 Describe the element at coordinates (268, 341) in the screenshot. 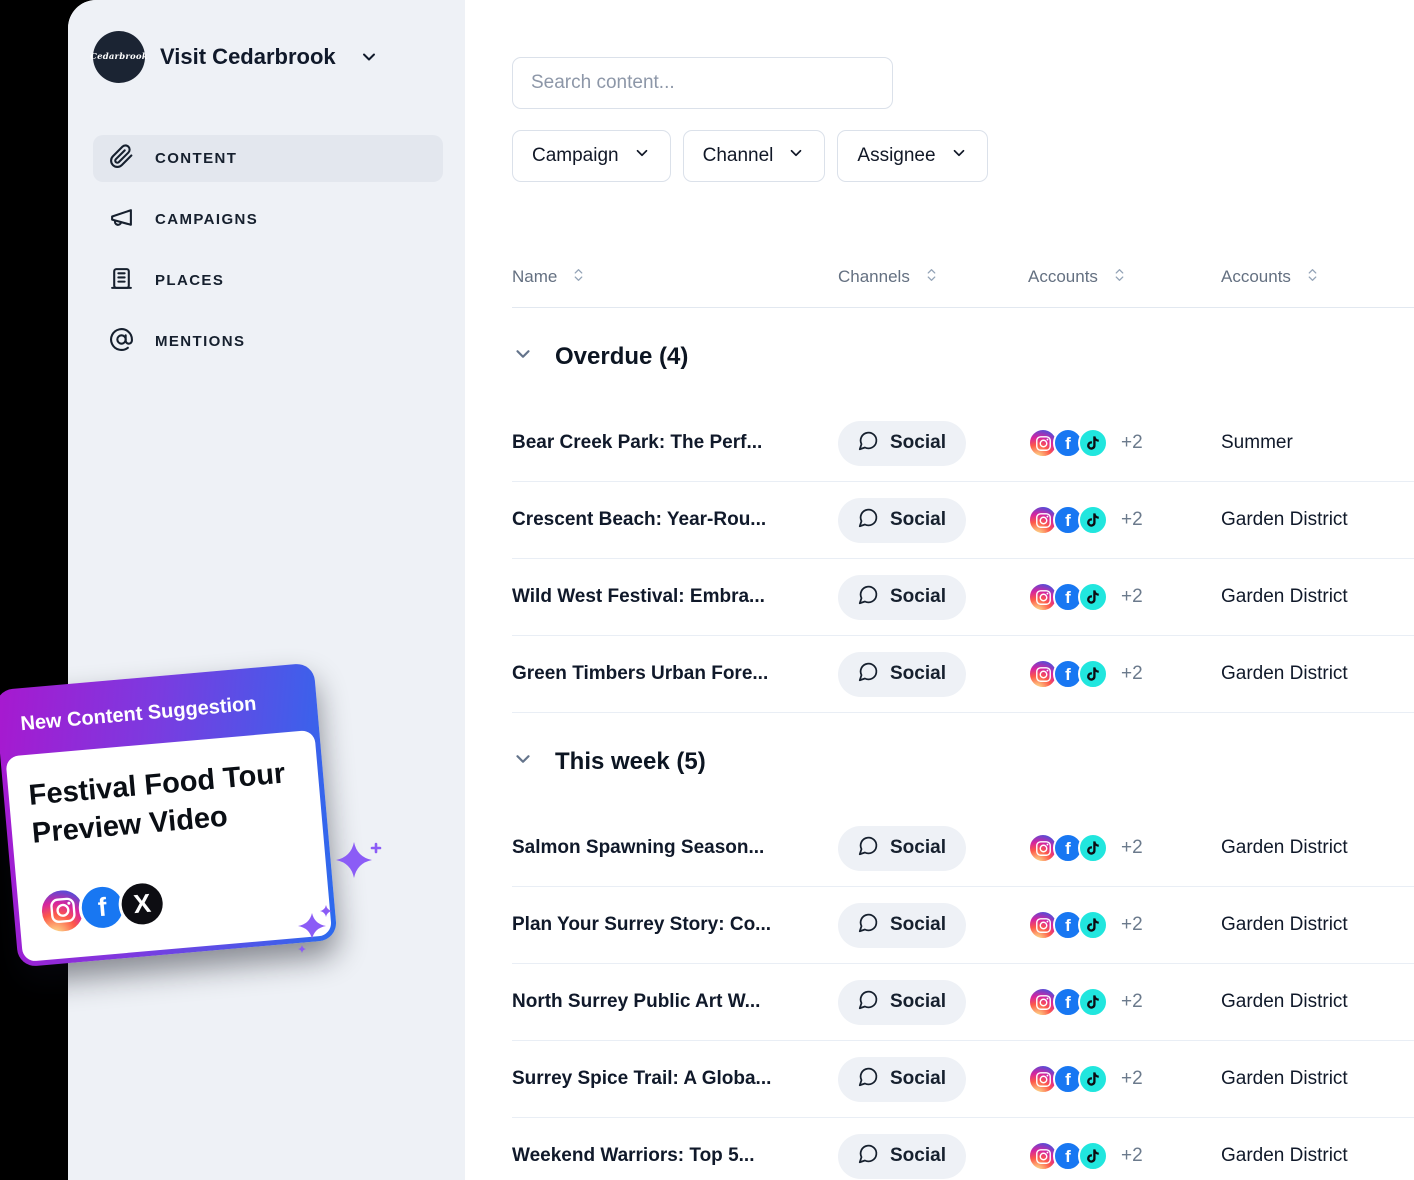

I see `sidebar-item-mentions: MENTIONS` at that location.